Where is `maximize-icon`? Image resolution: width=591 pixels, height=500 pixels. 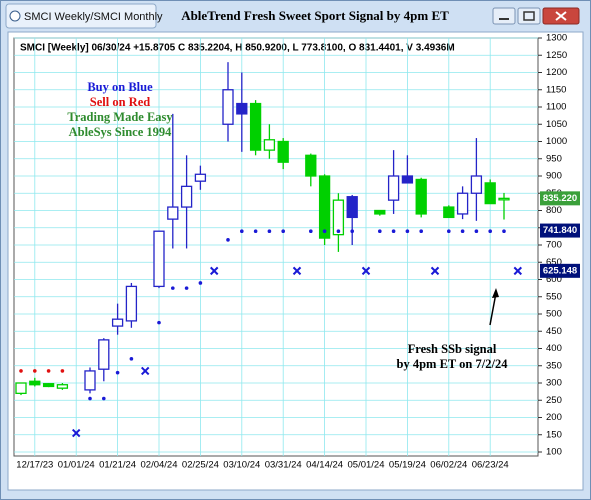
maximize-icon is located at coordinates (529, 16).